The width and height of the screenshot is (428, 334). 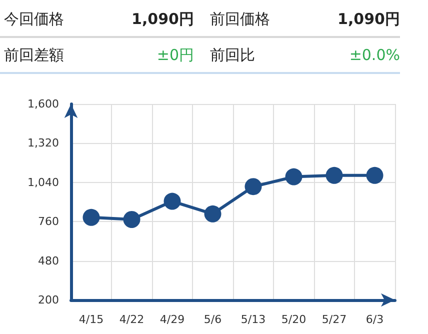 What do you see at coordinates (375, 319) in the screenshot?
I see `x-tick-label: 6/3` at bounding box center [375, 319].